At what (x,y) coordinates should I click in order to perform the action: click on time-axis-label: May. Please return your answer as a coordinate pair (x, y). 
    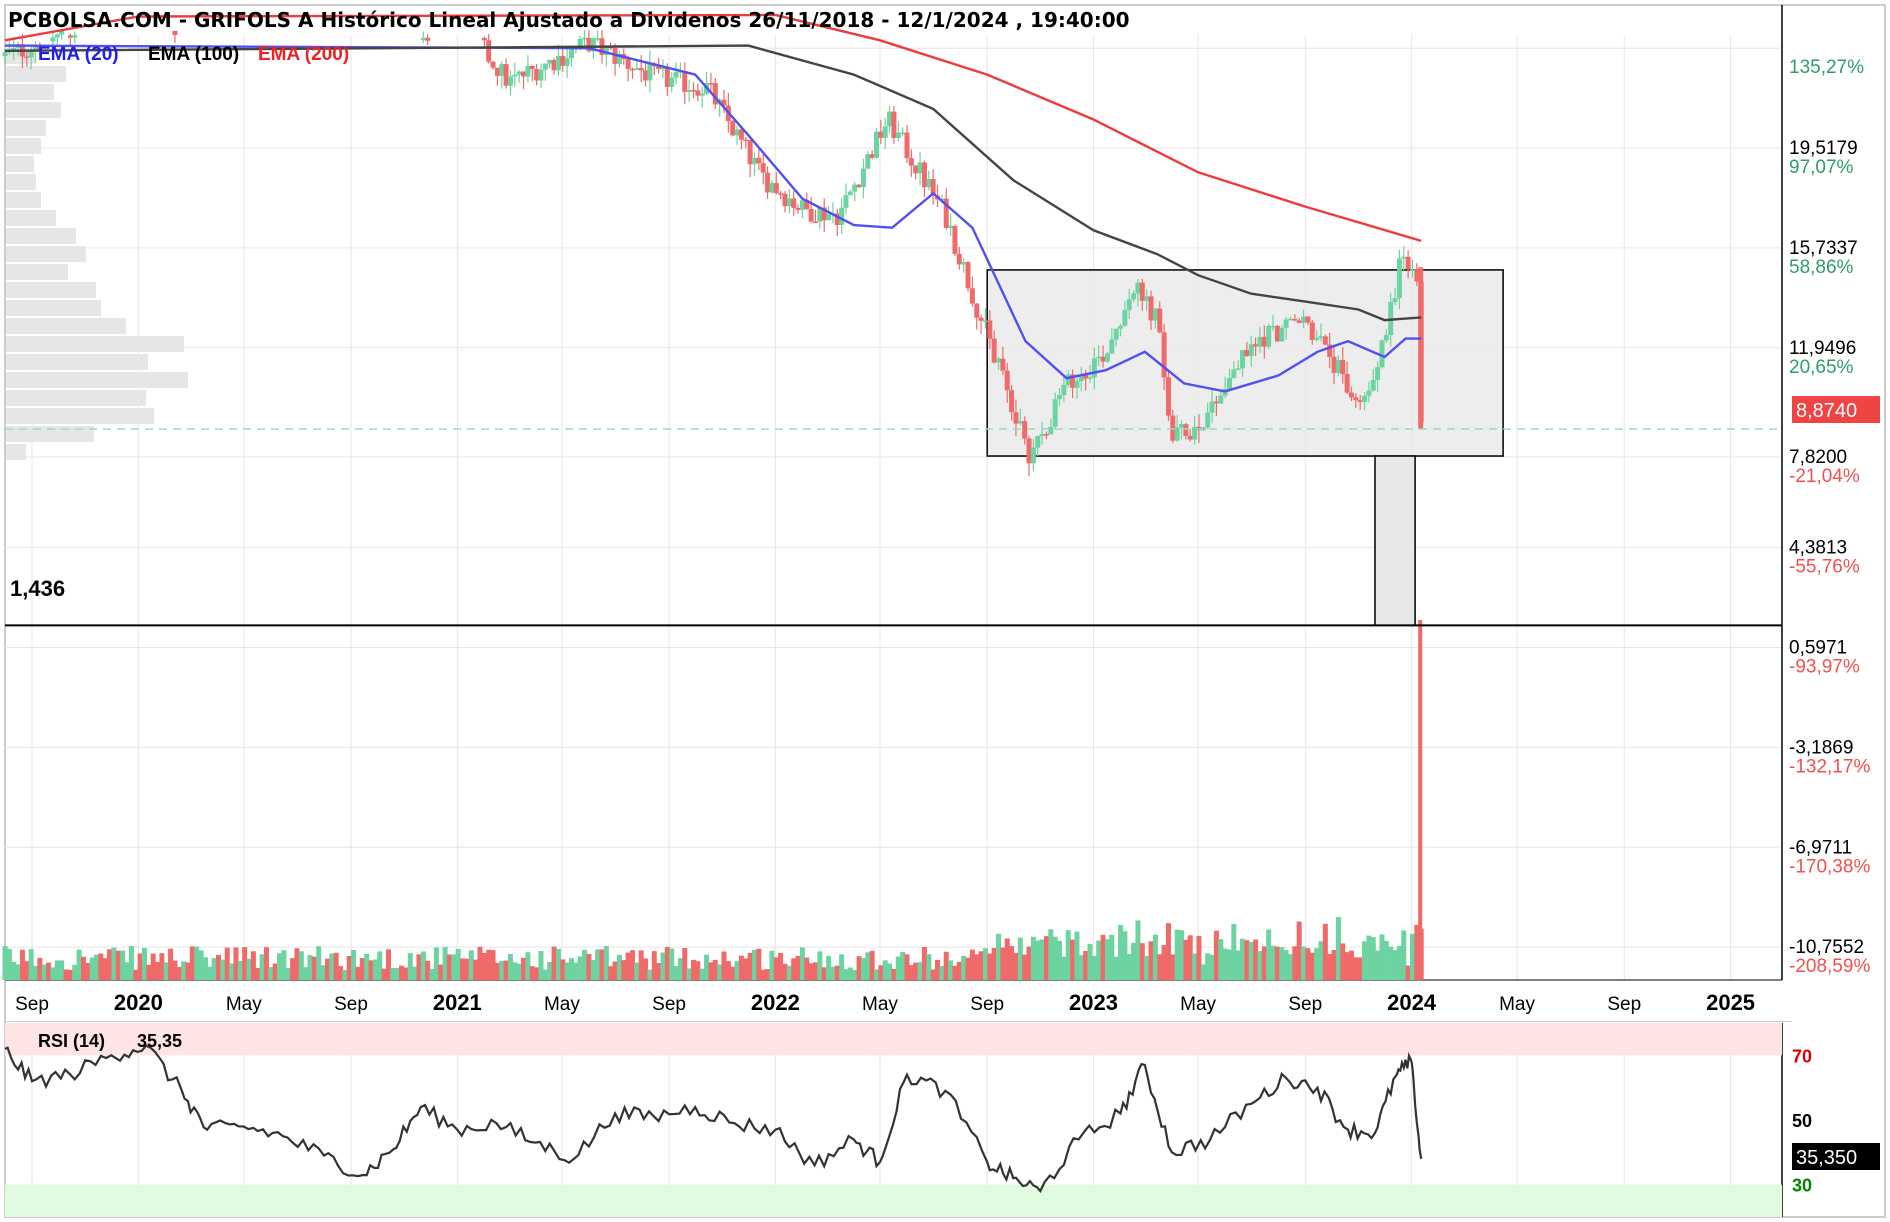
    Looking at the image, I should click on (880, 1004).